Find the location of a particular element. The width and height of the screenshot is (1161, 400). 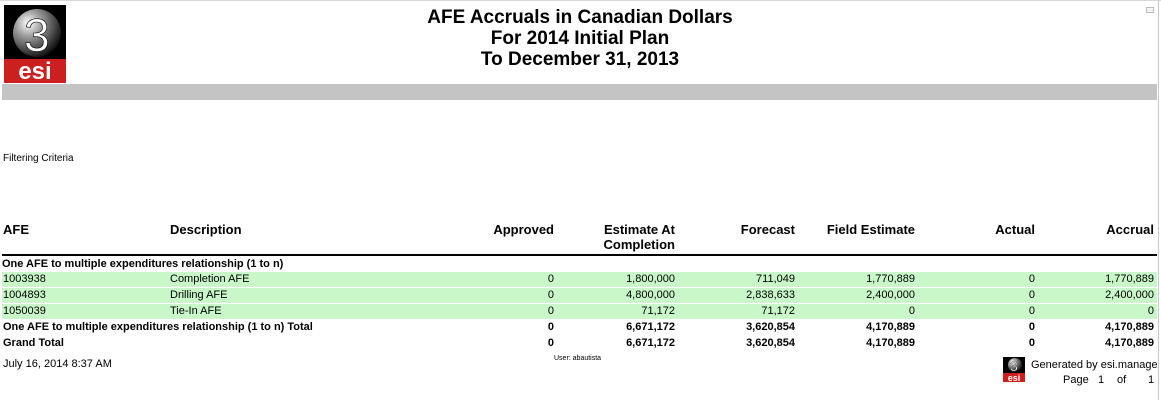

page-label: Page is located at coordinates (1076, 380).